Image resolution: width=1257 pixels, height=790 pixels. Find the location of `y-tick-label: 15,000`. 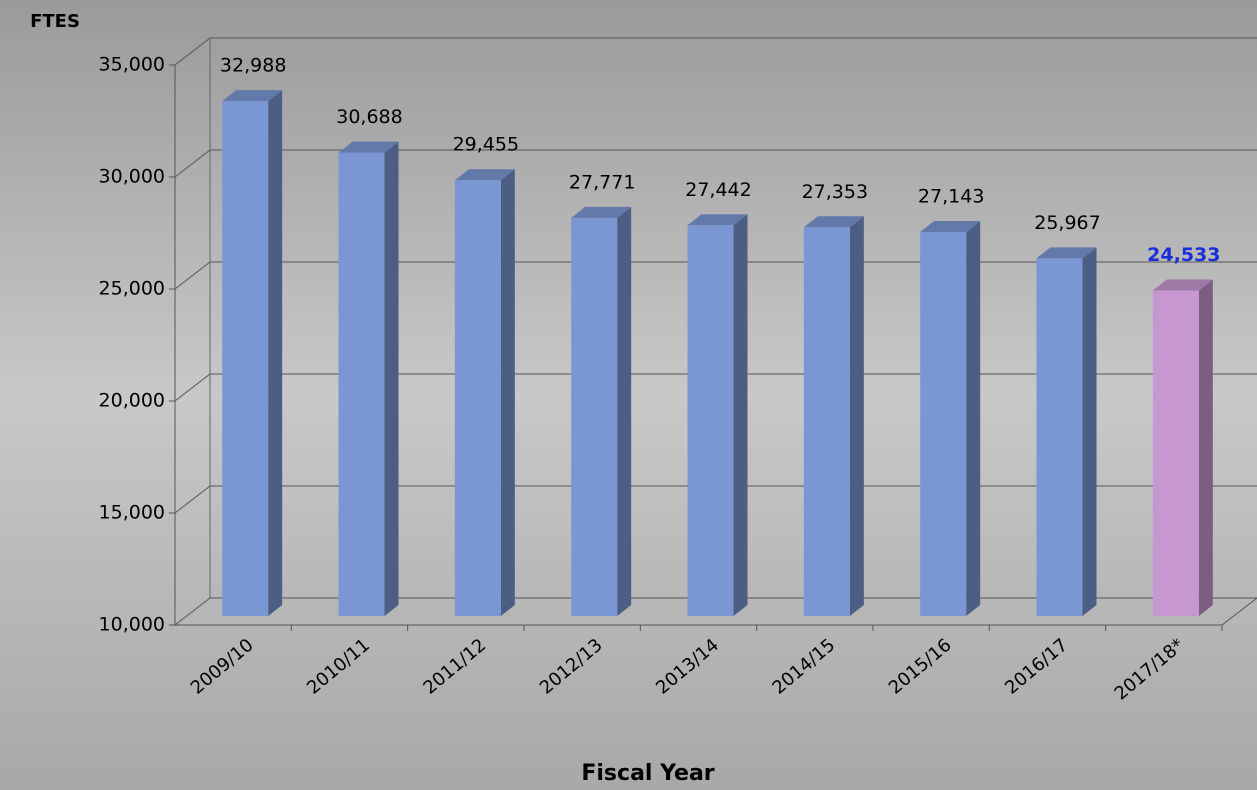

y-tick-label: 15,000 is located at coordinates (132, 513).